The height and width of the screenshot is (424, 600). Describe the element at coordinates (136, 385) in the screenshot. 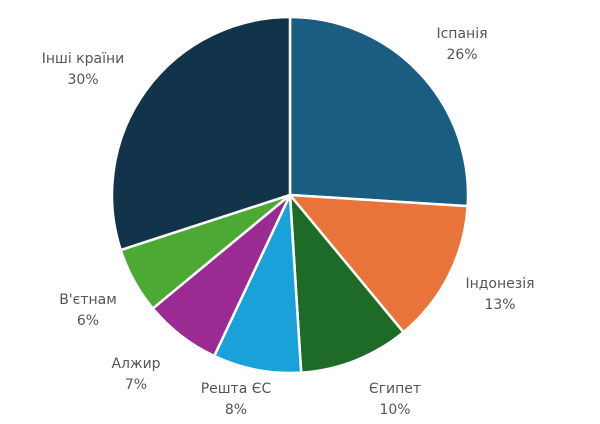

I see `slice-value-label: 7%` at that location.